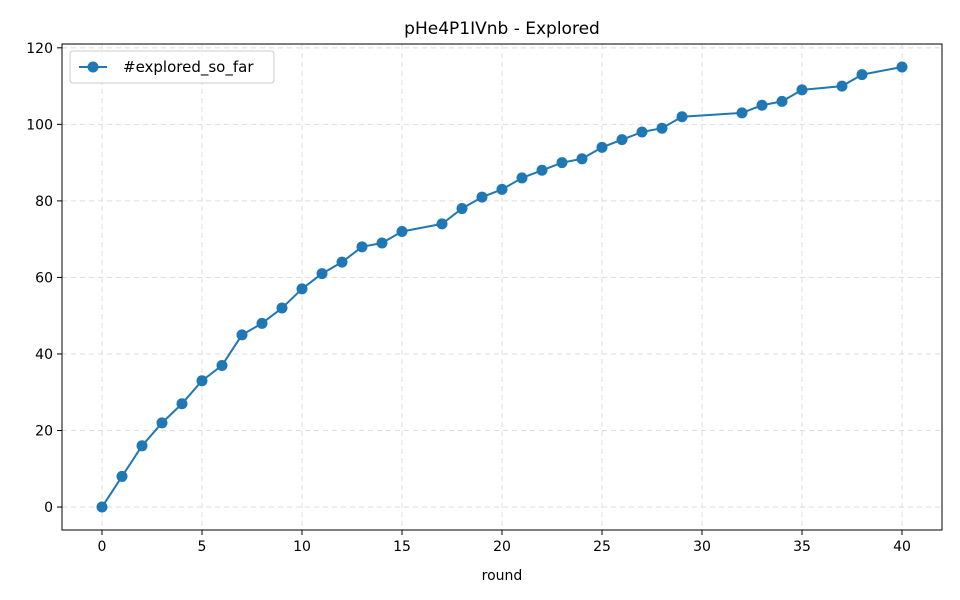  Describe the element at coordinates (502, 29) in the screenshot. I see `chart-title: pHe4P1IVnb - Explored` at that location.